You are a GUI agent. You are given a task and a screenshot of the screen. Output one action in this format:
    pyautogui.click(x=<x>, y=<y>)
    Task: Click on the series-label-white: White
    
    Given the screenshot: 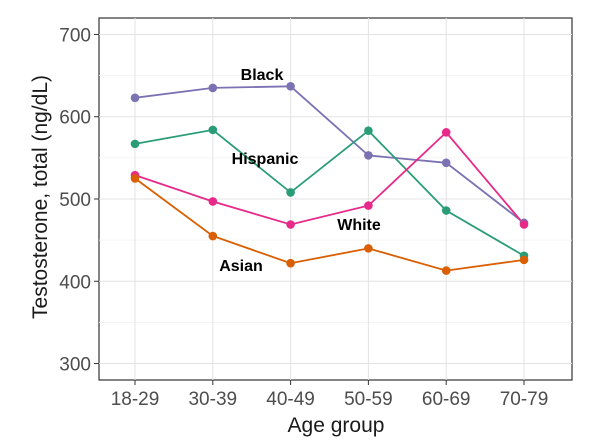 What is the action you would take?
    pyautogui.click(x=359, y=225)
    